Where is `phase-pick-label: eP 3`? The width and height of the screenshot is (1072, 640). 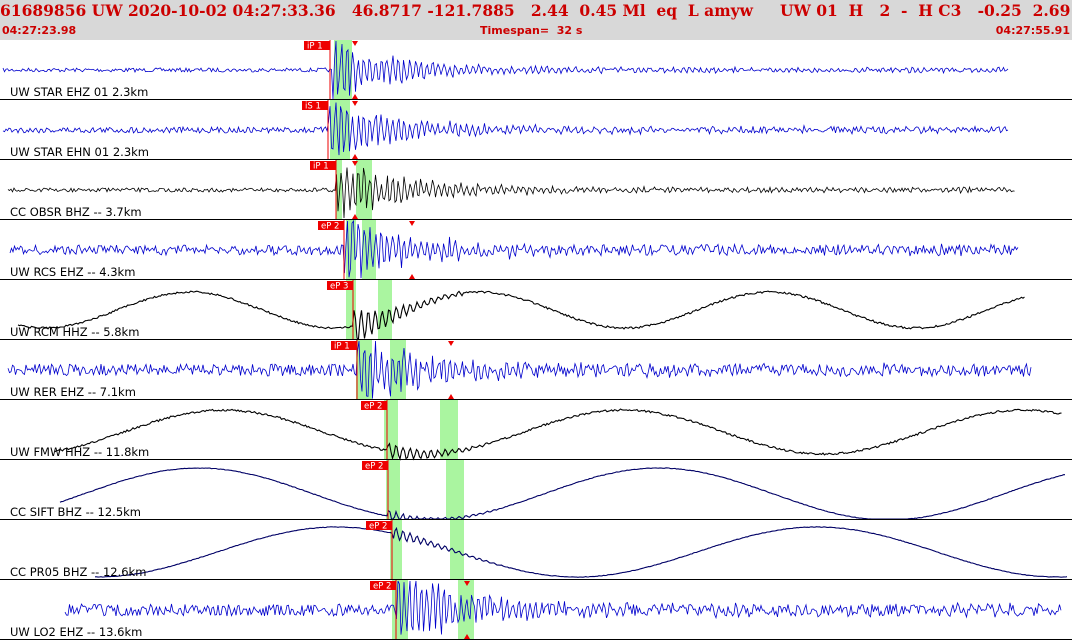 phase-pick-label: eP 3 is located at coordinates (339, 287).